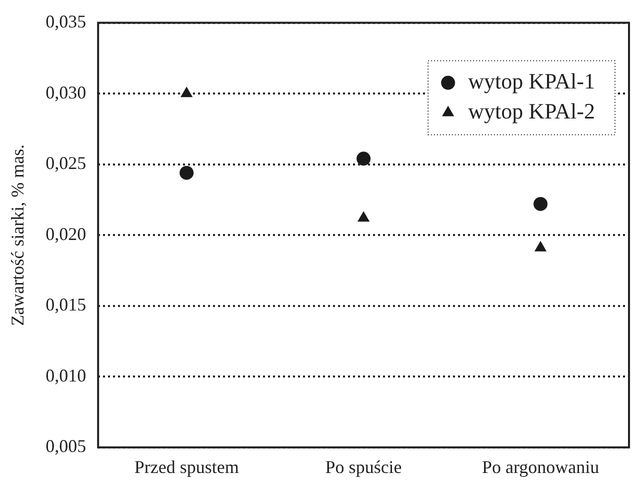  Describe the element at coordinates (66, 22) in the screenshot. I see `y-tick-label: 0,035` at that location.